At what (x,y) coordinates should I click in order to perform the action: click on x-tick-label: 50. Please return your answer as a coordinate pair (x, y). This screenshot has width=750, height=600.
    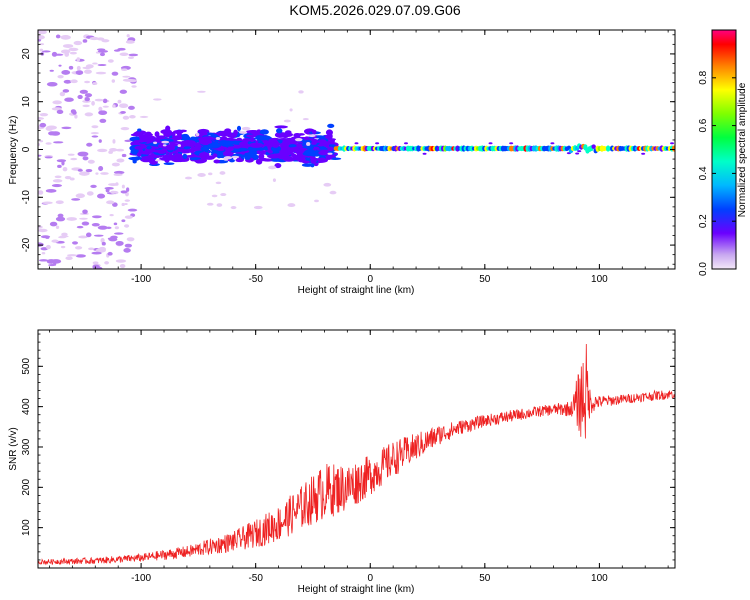
    Looking at the image, I should click on (485, 578).